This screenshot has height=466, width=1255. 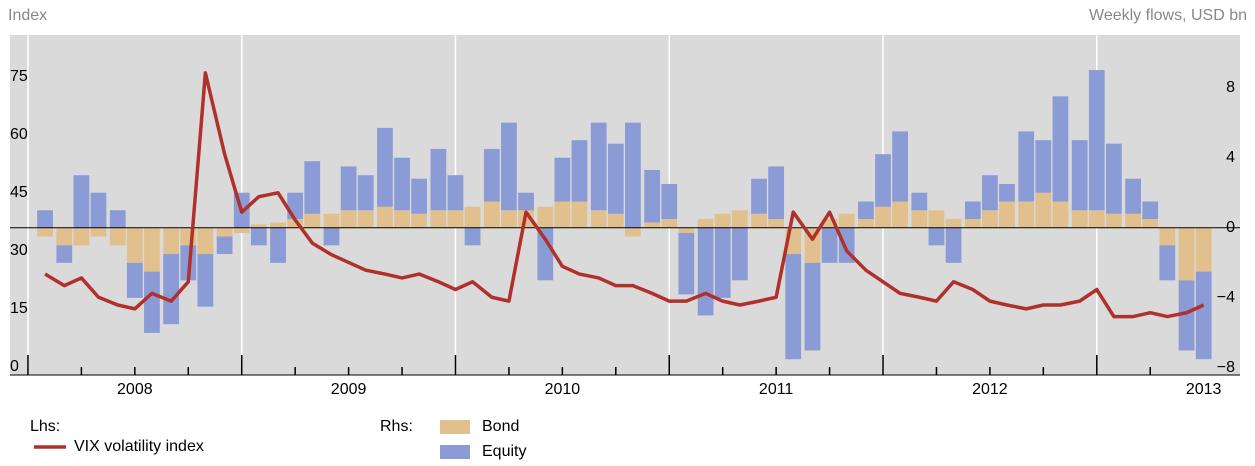 What do you see at coordinates (139, 446) in the screenshot?
I see `legend-label: VIX volatility index` at bounding box center [139, 446].